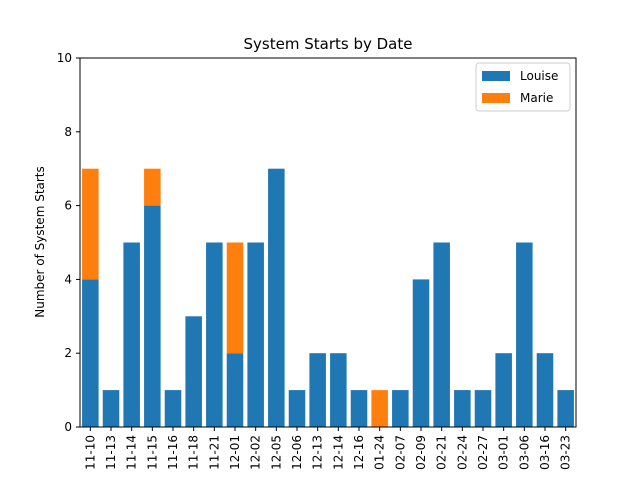  What do you see at coordinates (442, 452) in the screenshot?
I see `x-tick-label: 02-21` at bounding box center [442, 452].